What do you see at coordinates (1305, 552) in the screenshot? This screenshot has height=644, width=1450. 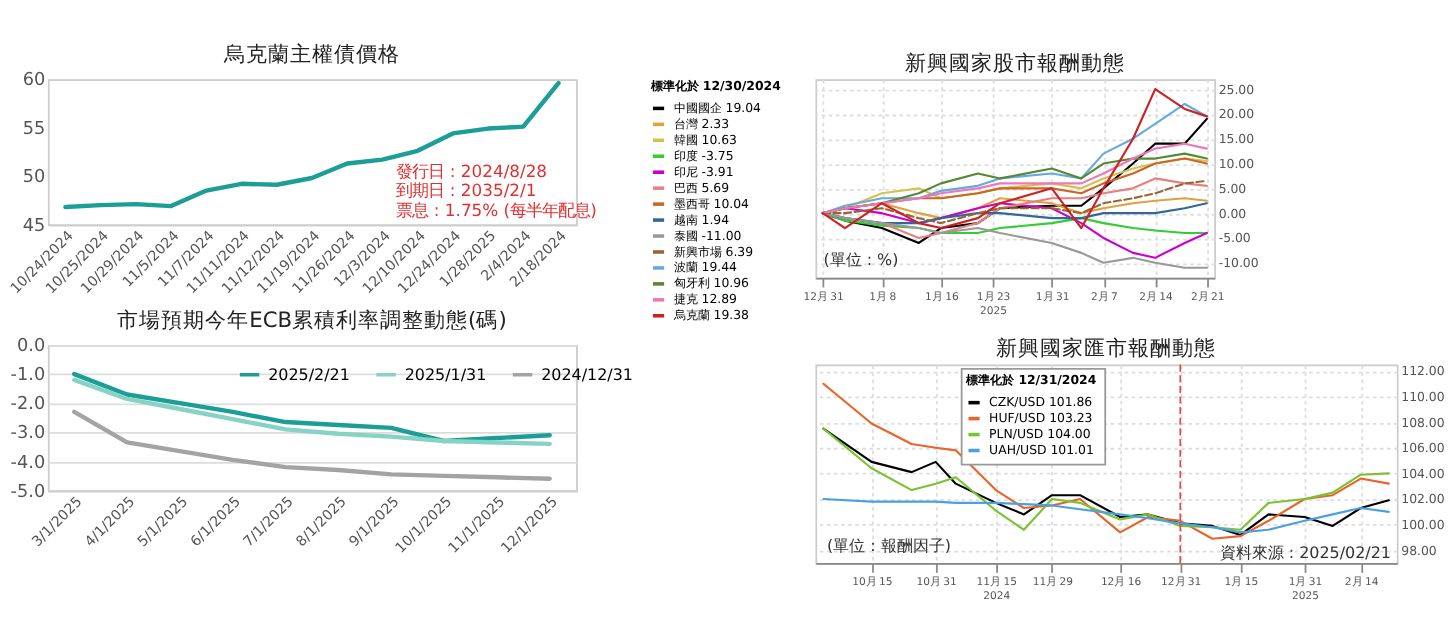 I see `annotation: 資料來源 : 2025/02/21` at bounding box center [1305, 552].